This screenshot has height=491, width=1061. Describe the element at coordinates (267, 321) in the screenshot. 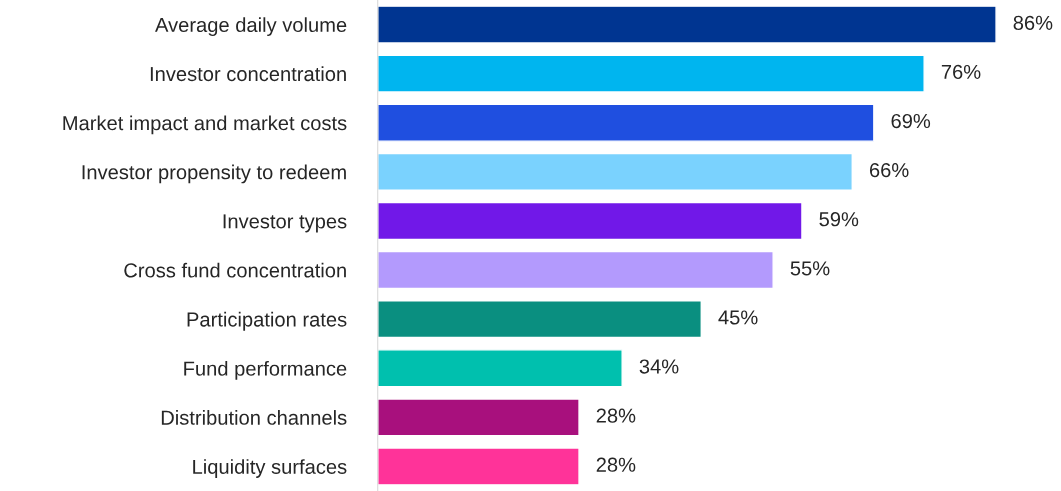

I see `y-tick-label: Participation rates` at that location.